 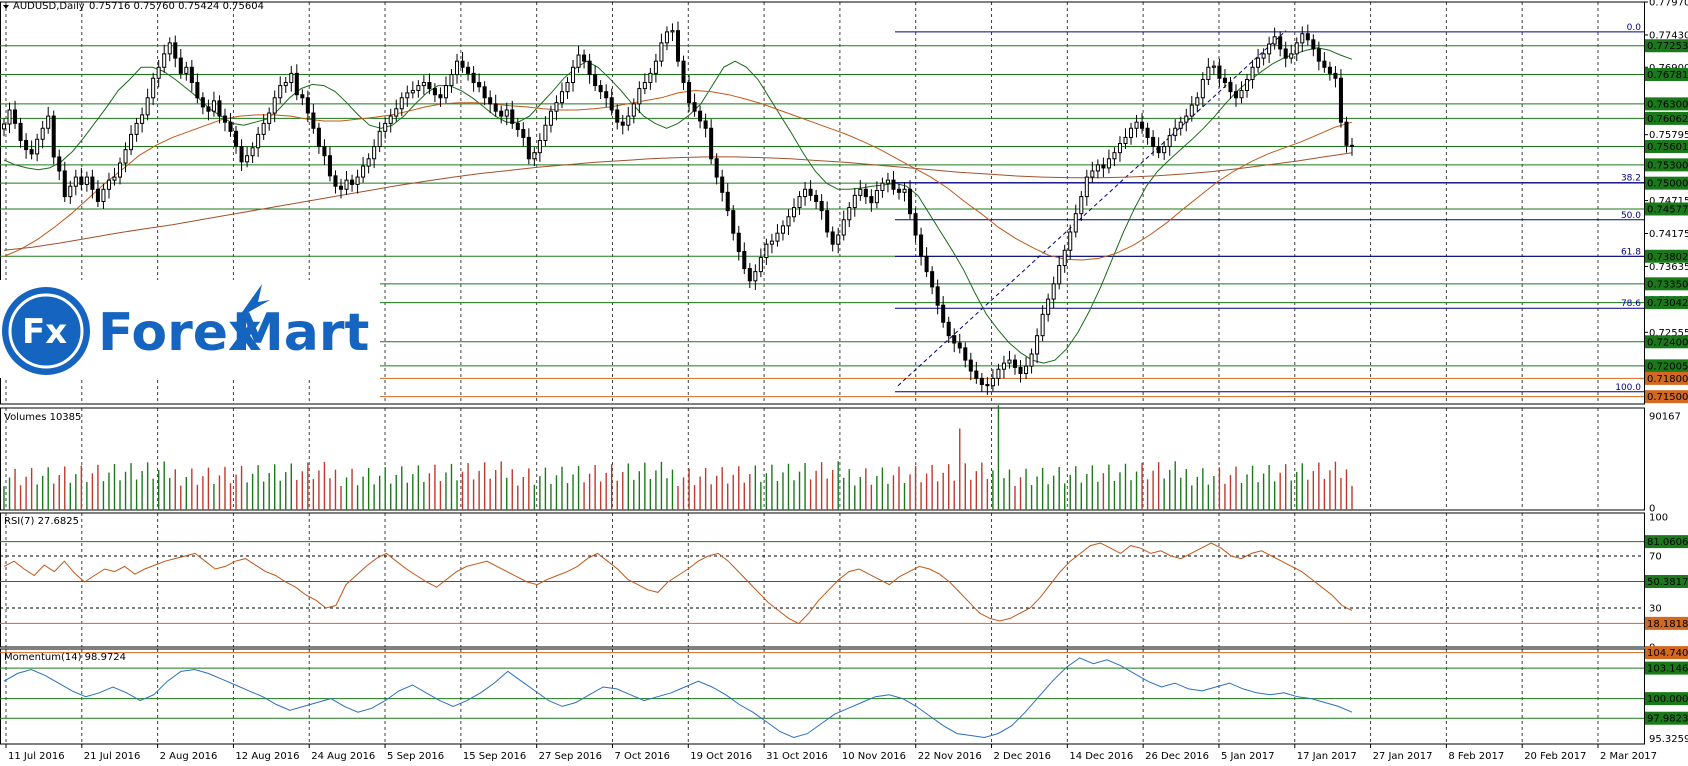 What do you see at coordinates (1655, 557) in the screenshot?
I see `rsi-tick-label: 70` at bounding box center [1655, 557].